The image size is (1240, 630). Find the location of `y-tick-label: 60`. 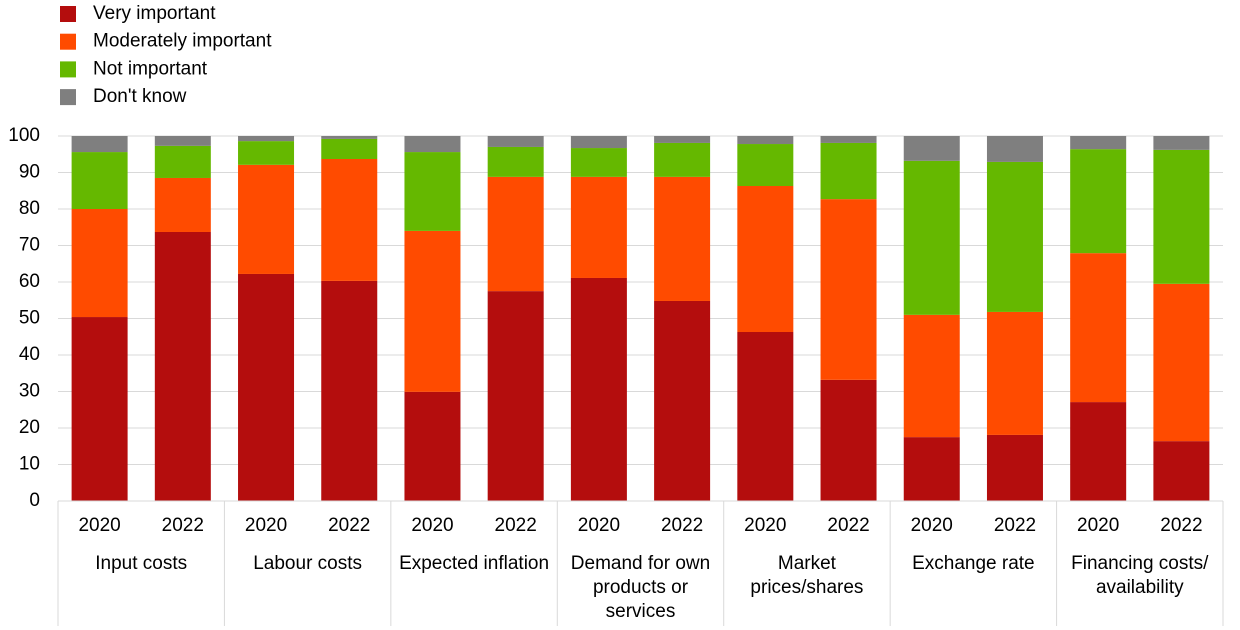

y-tick-label: 60 is located at coordinates (29, 281).